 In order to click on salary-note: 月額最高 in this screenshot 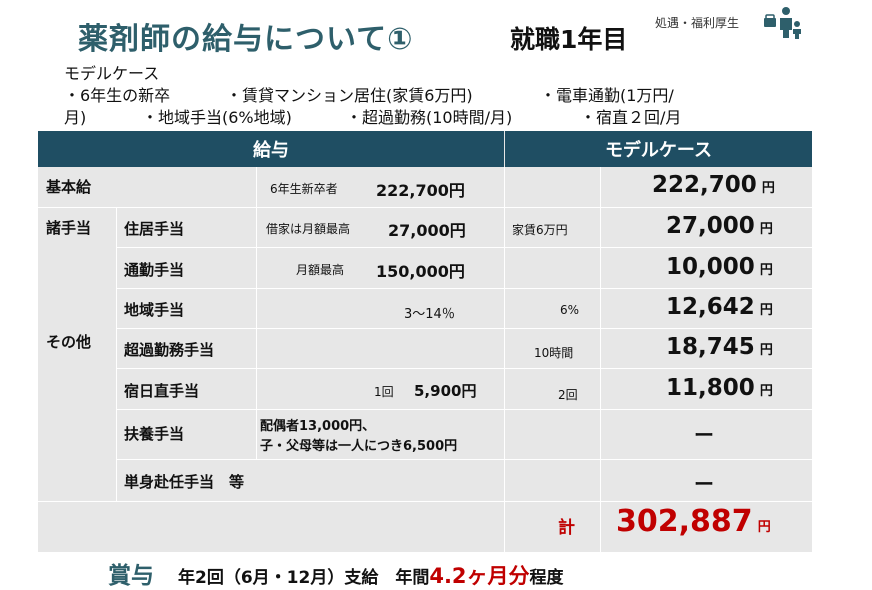, I will do `click(320, 270)`.